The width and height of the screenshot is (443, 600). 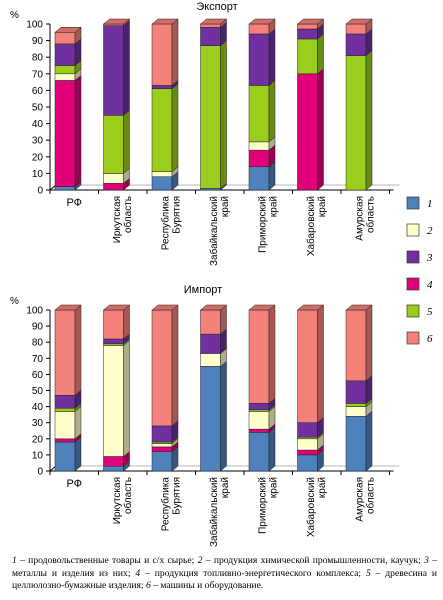 What do you see at coordinates (200, 560) in the screenshot?
I see `caption-num-2: 2` at bounding box center [200, 560].